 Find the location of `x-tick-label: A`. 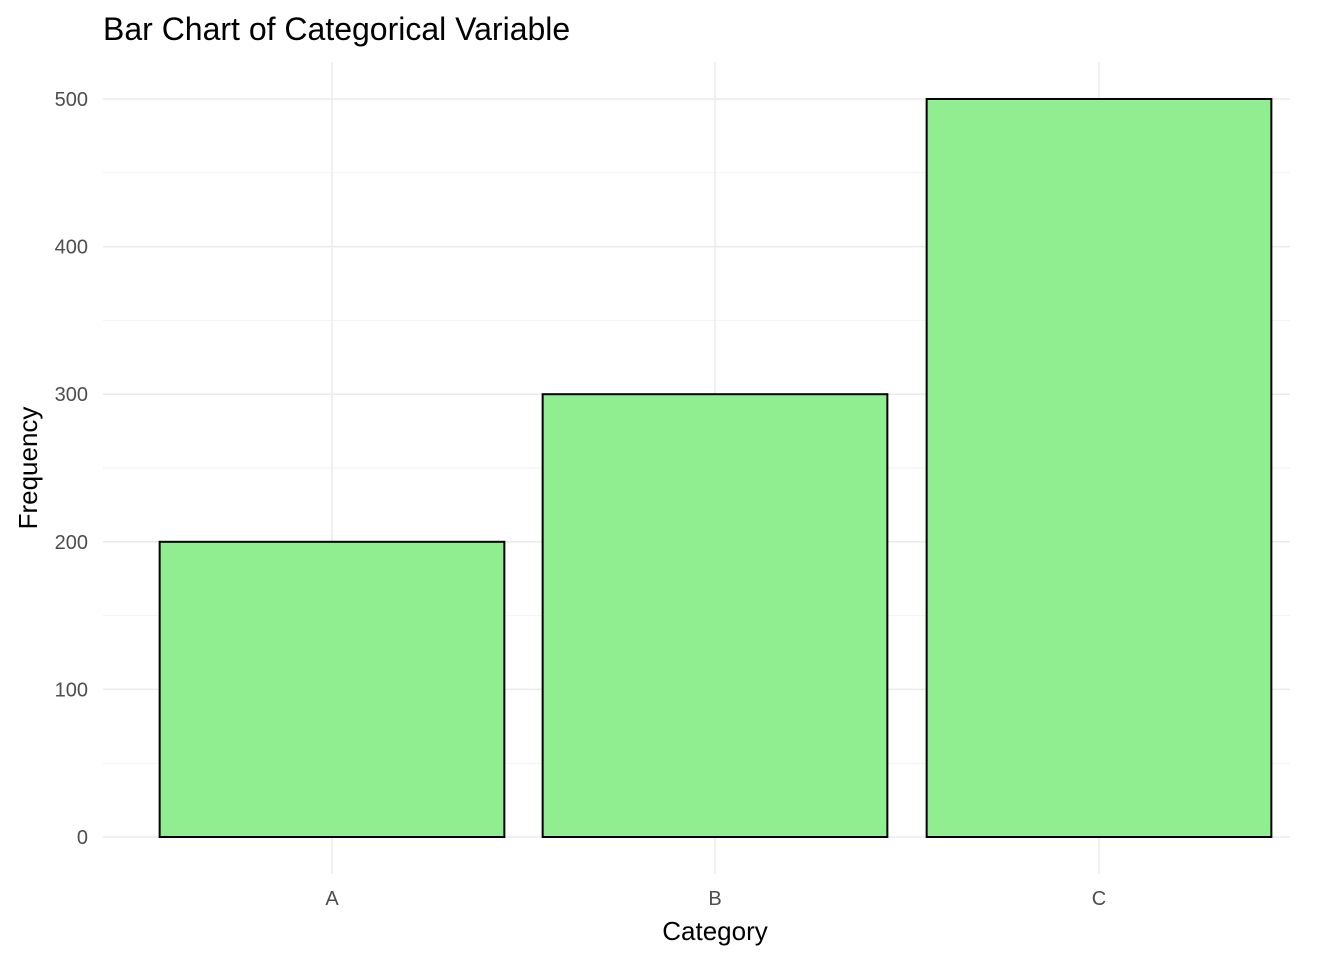

x-tick-label: A is located at coordinates (332, 899).